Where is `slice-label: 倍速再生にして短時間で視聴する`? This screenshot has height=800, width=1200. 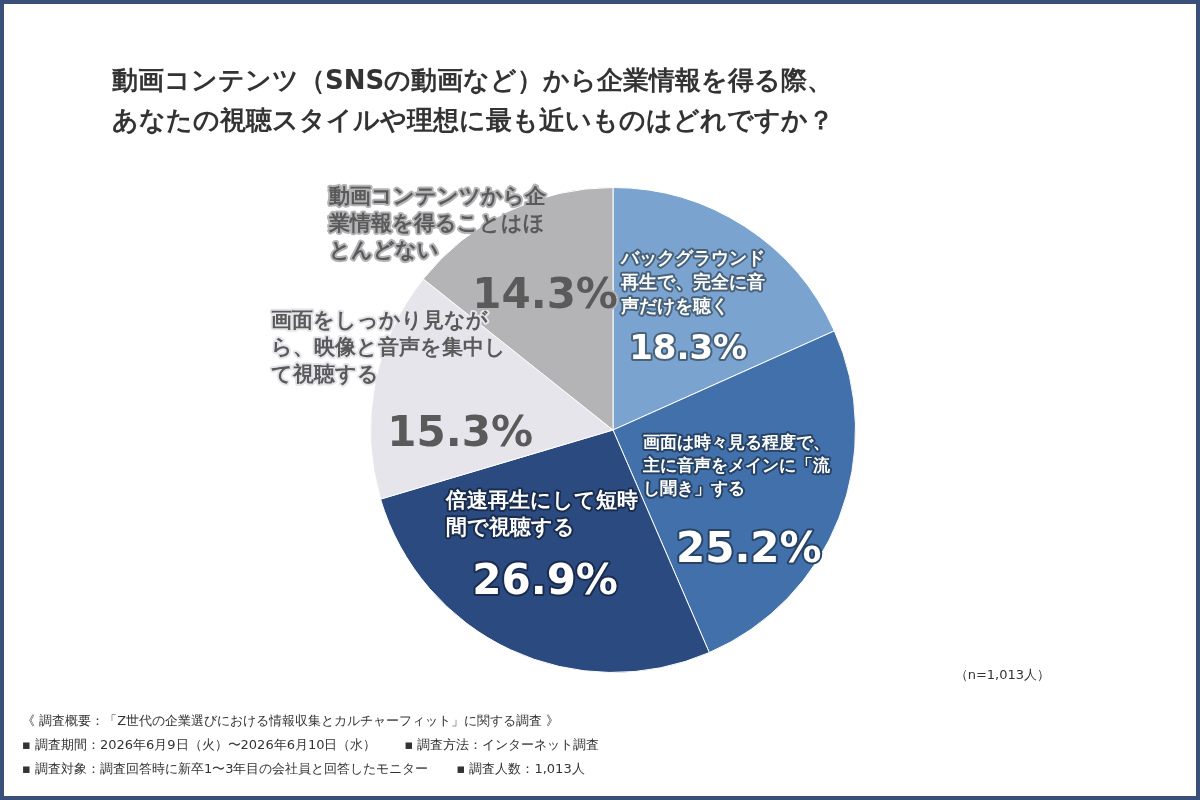
slice-label: 倍速再生にして短時間で視聴する is located at coordinates (541, 513).